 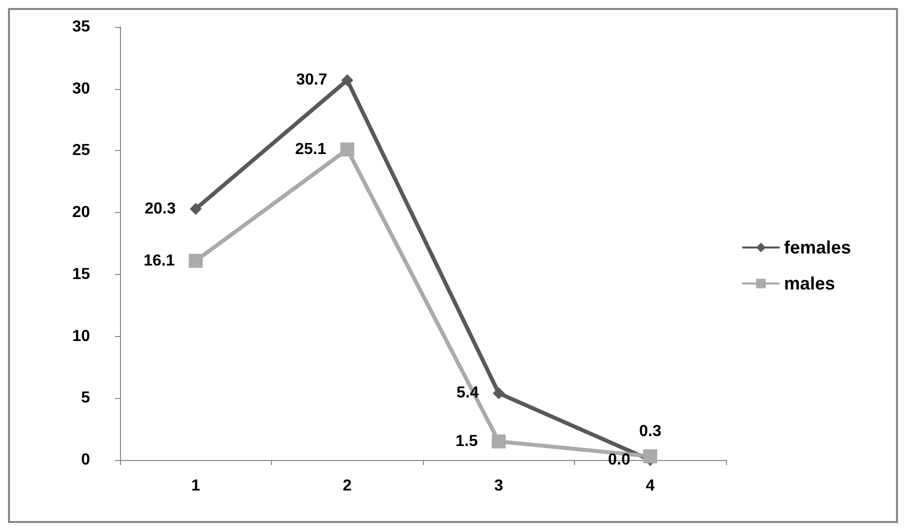 What do you see at coordinates (650, 431) in the screenshot?
I see `data-label: 0.3` at bounding box center [650, 431].